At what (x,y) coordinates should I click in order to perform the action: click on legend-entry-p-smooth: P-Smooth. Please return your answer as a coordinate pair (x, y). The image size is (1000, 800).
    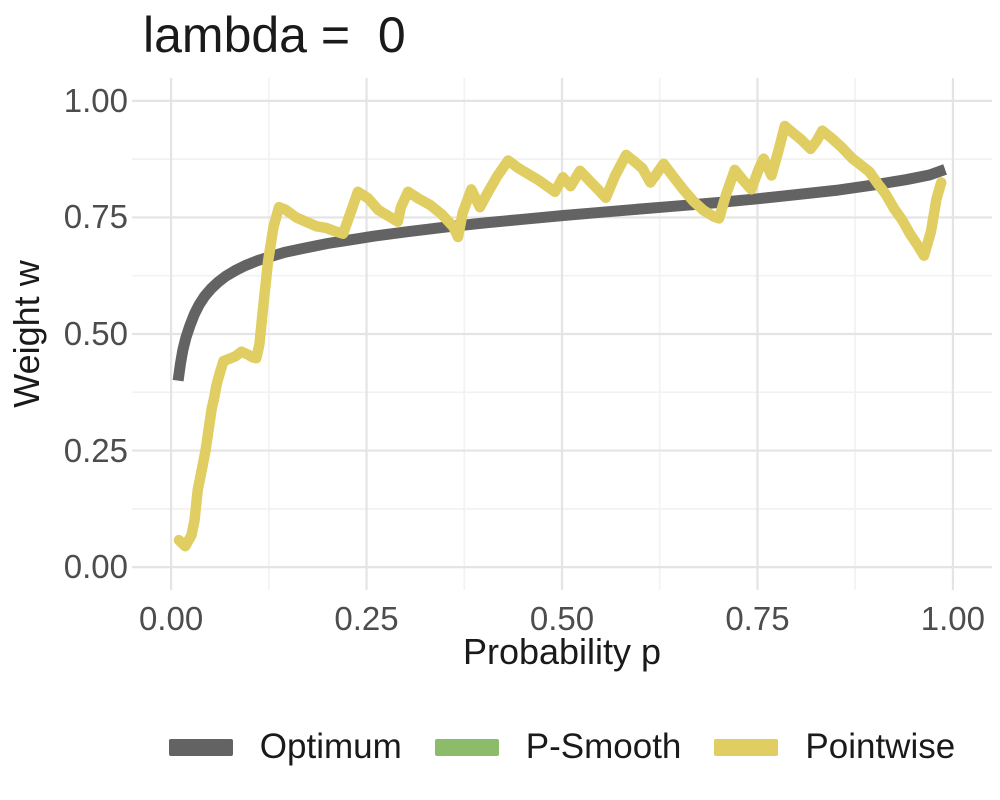
    Looking at the image, I should click on (558, 747).